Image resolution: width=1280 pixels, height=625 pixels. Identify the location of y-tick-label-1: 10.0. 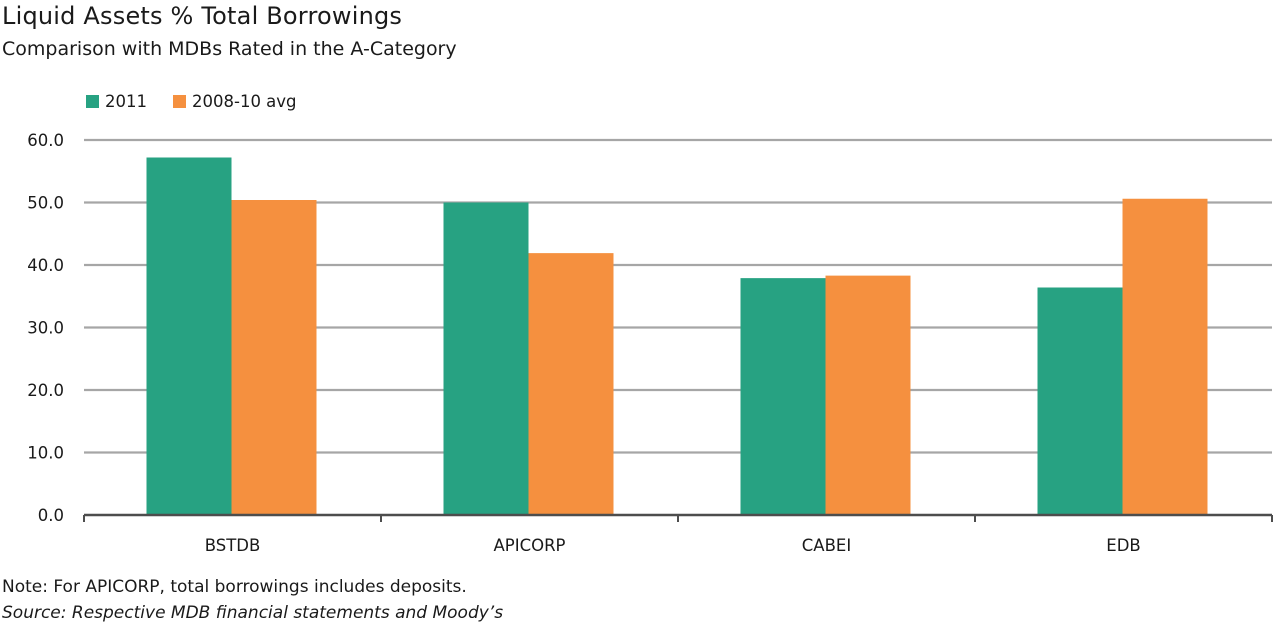
(45, 453).